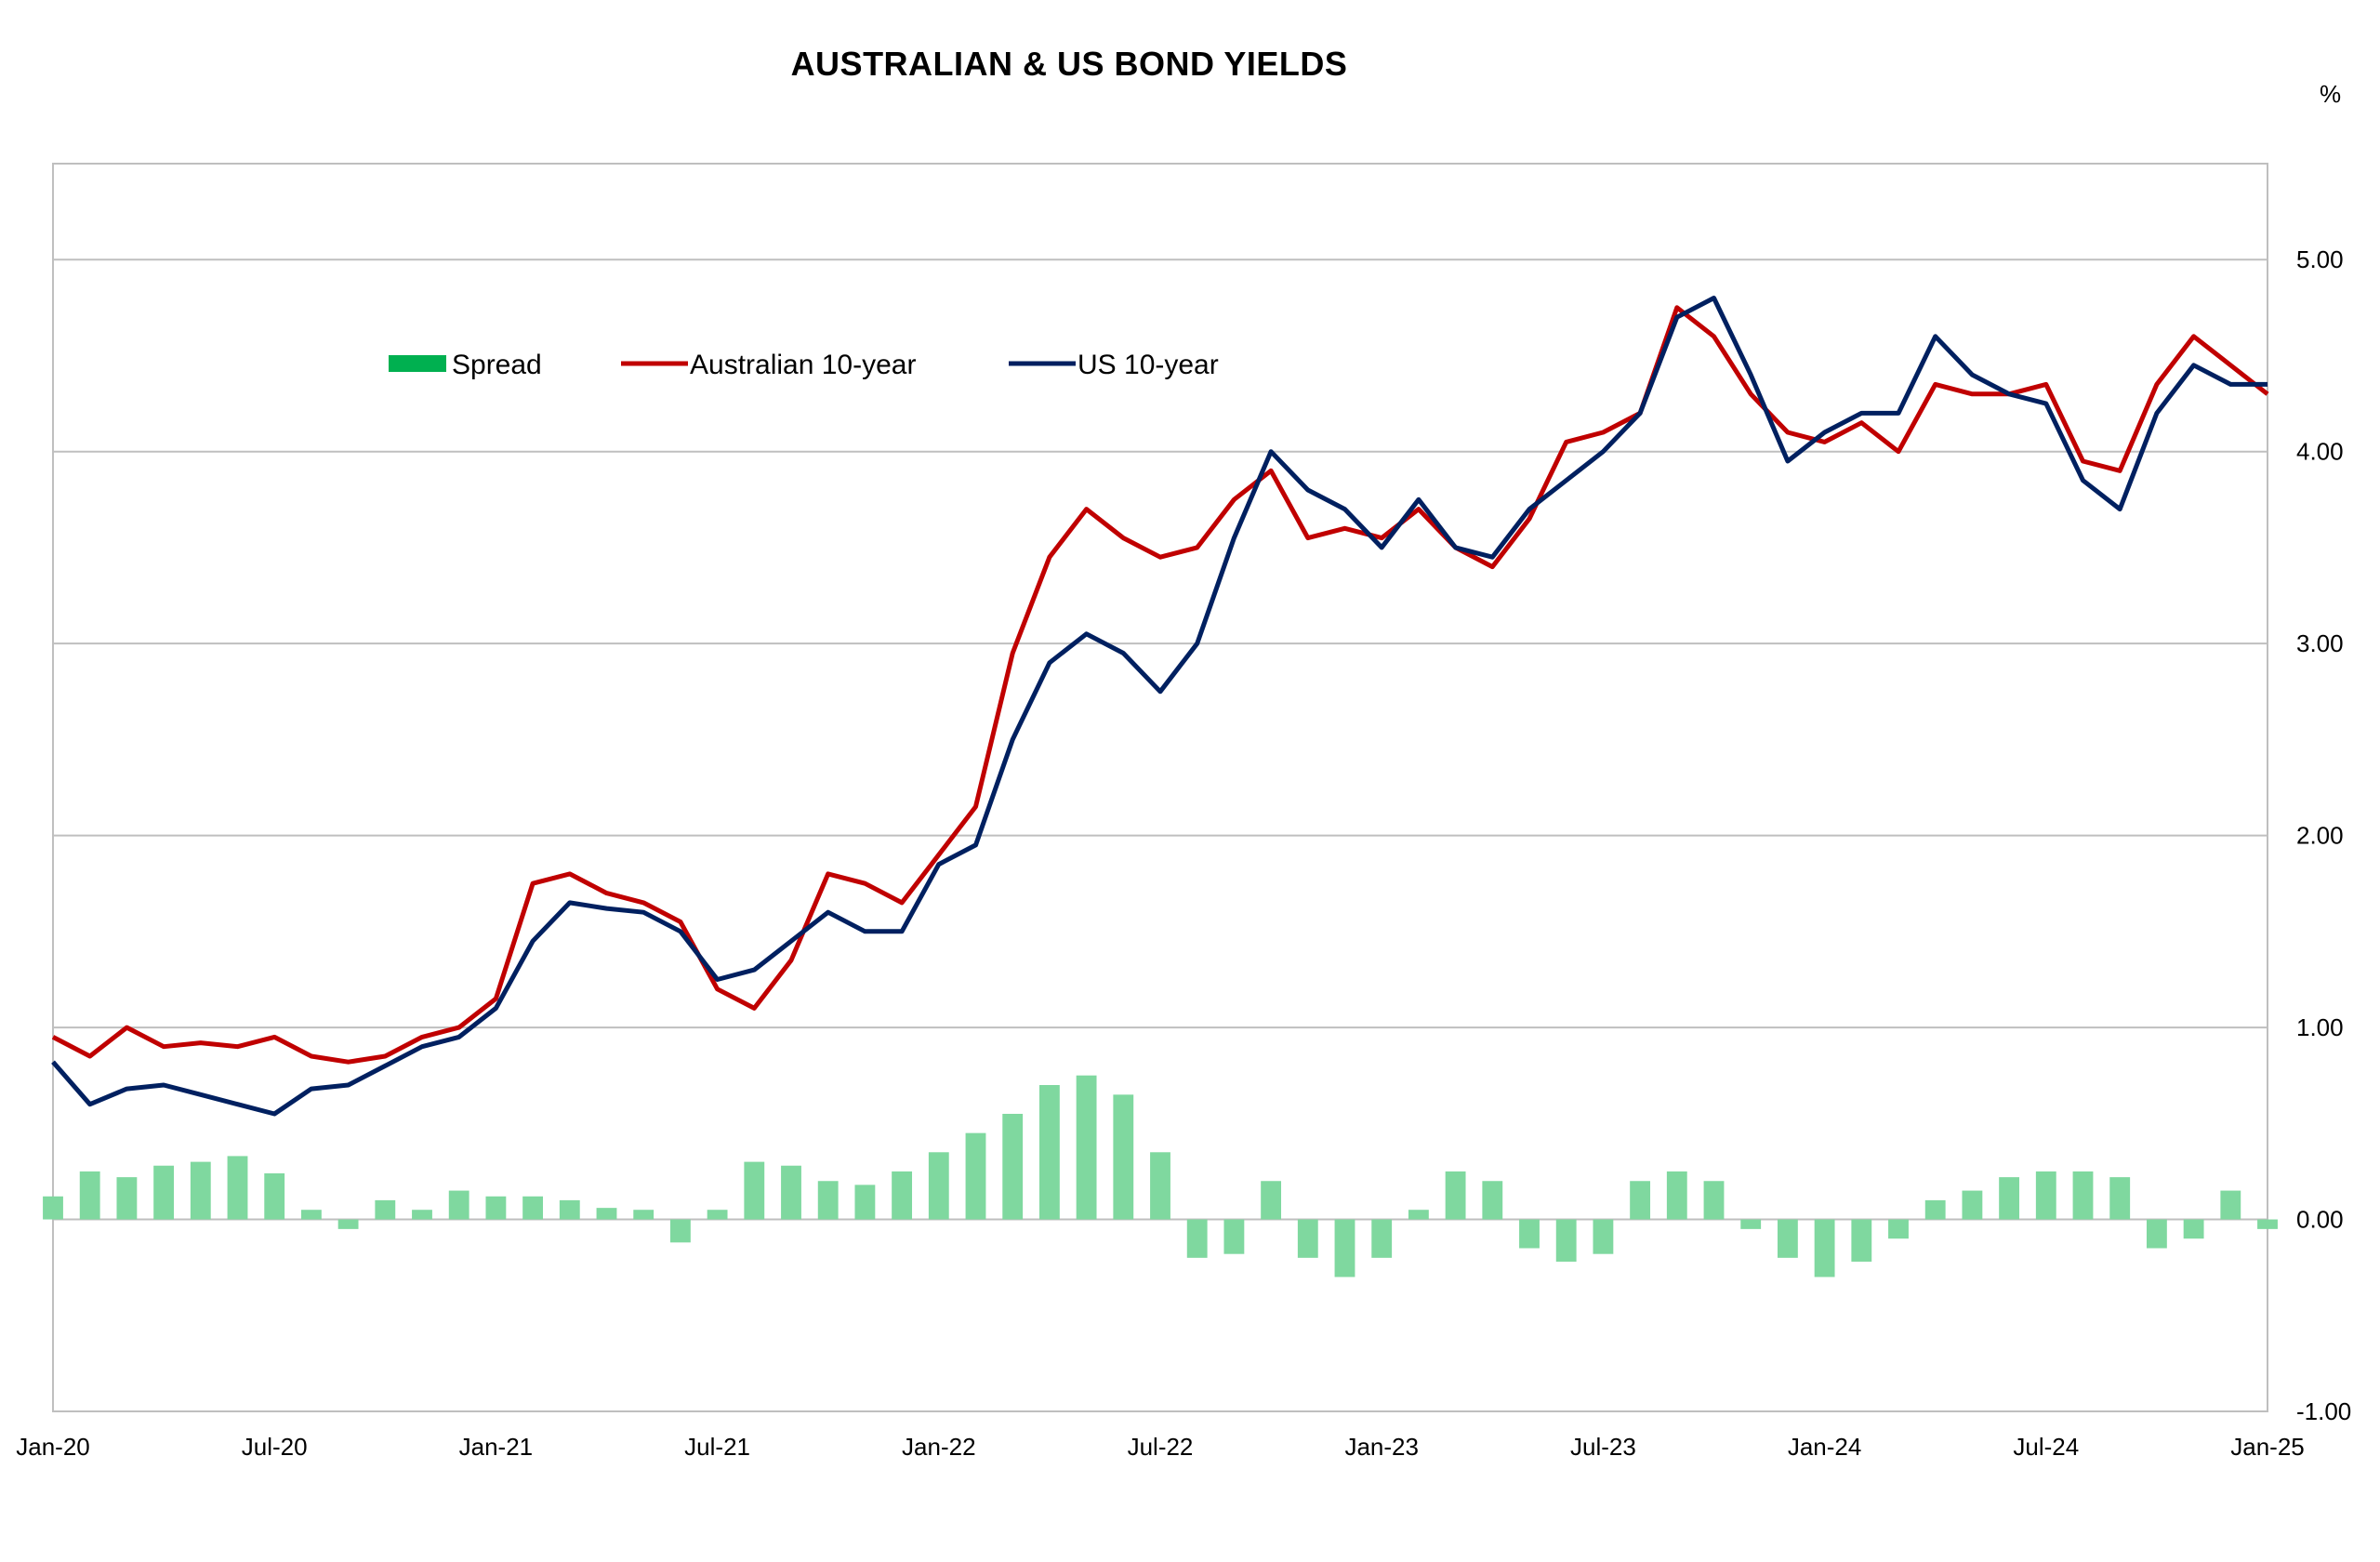  What do you see at coordinates (2331, 94) in the screenshot?
I see `unit-label: %` at bounding box center [2331, 94].